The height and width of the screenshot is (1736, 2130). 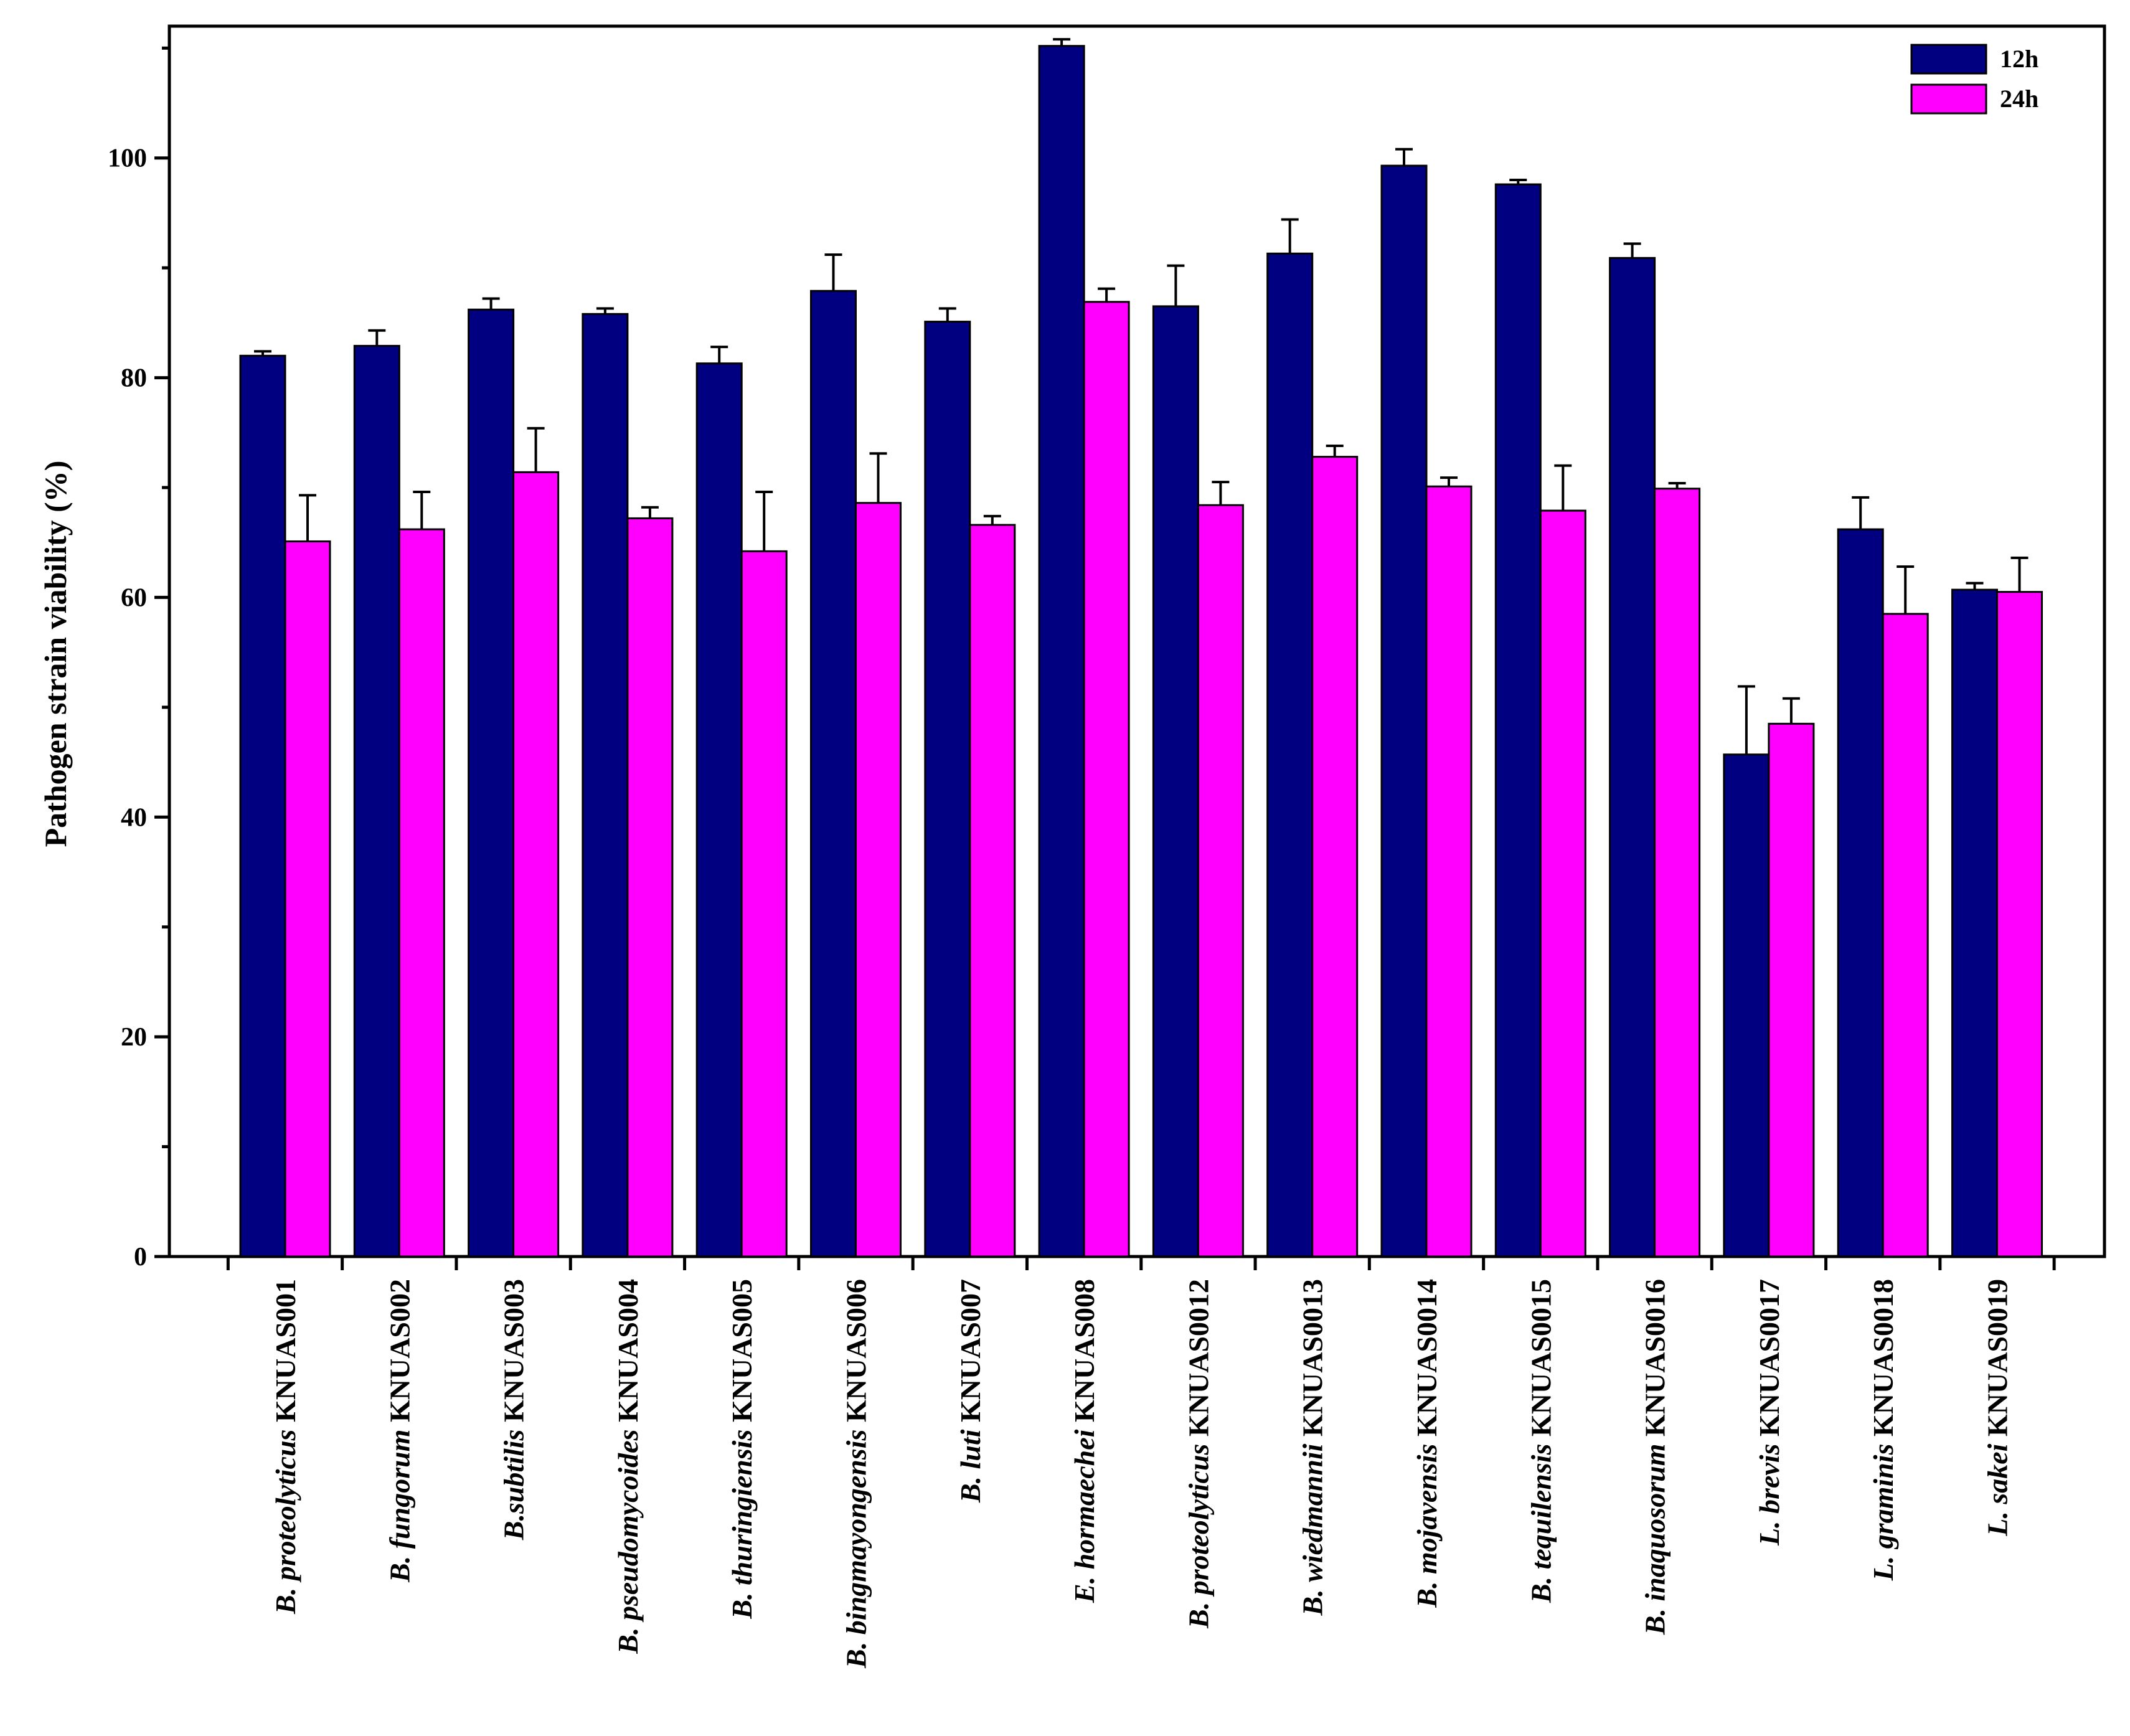 I want to click on category-species: B.subtilis, so click(x=514, y=1481).